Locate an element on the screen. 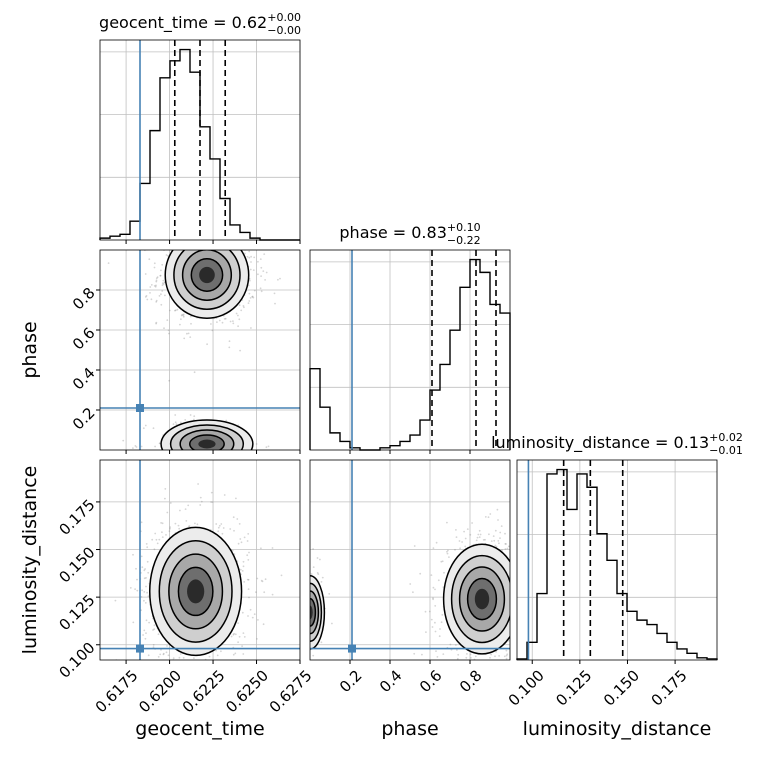 The width and height of the screenshot is (760, 760). panel-frame is located at coordinates (617, 560).